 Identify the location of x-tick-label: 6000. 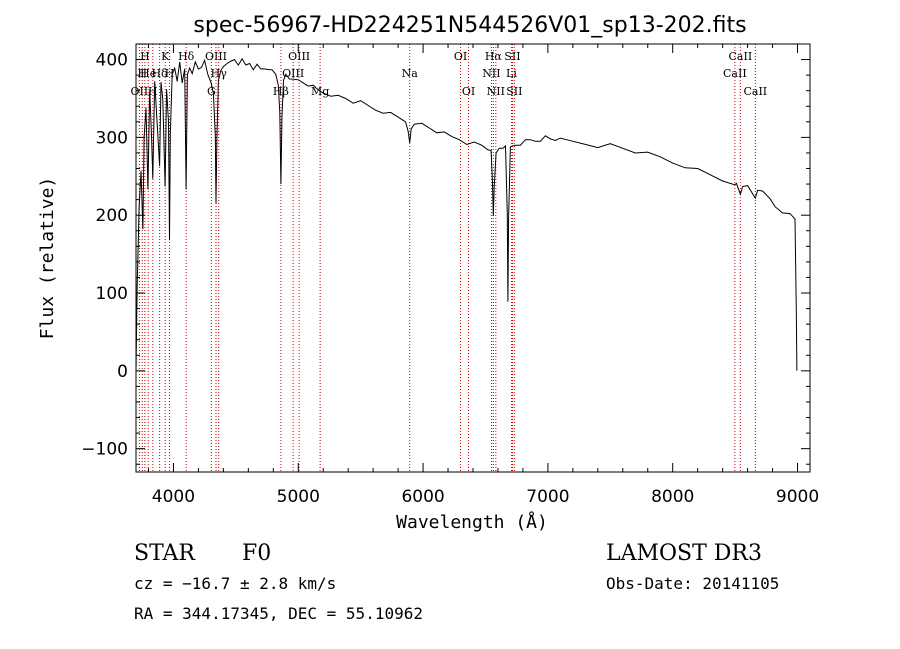
(422, 497).